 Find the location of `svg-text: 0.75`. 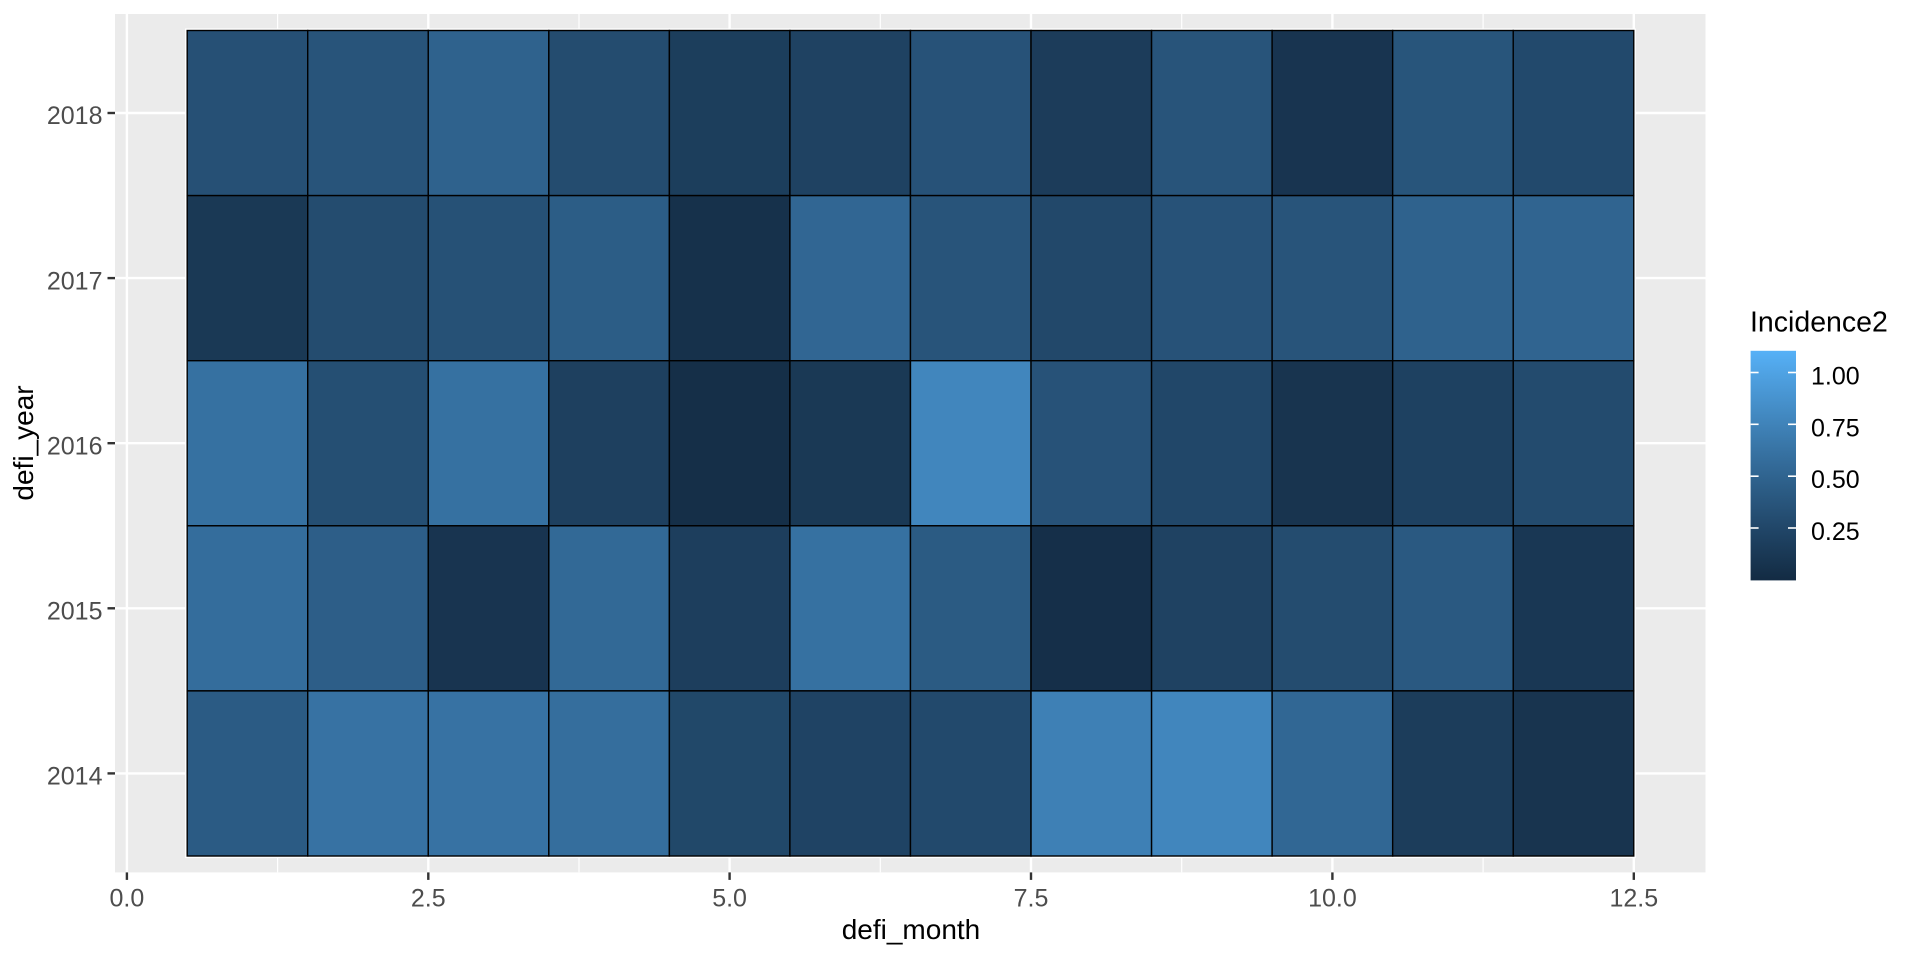

svg-text: 0.75 is located at coordinates (1835, 428).